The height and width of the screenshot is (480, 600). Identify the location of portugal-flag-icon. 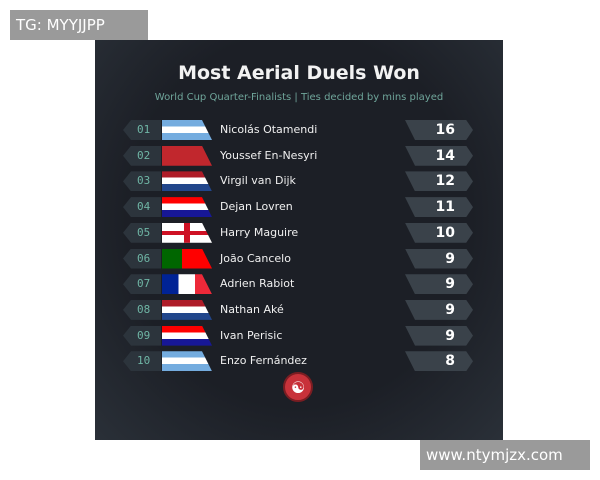
(187, 258).